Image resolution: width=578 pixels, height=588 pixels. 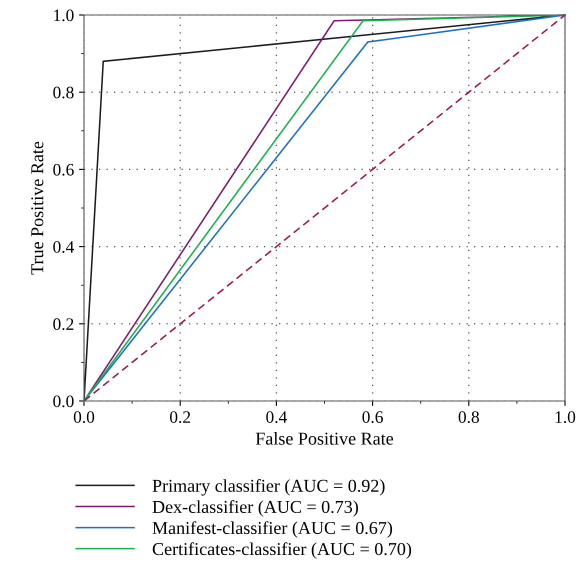 I want to click on x-tick-label: 0.8, so click(x=468, y=417).